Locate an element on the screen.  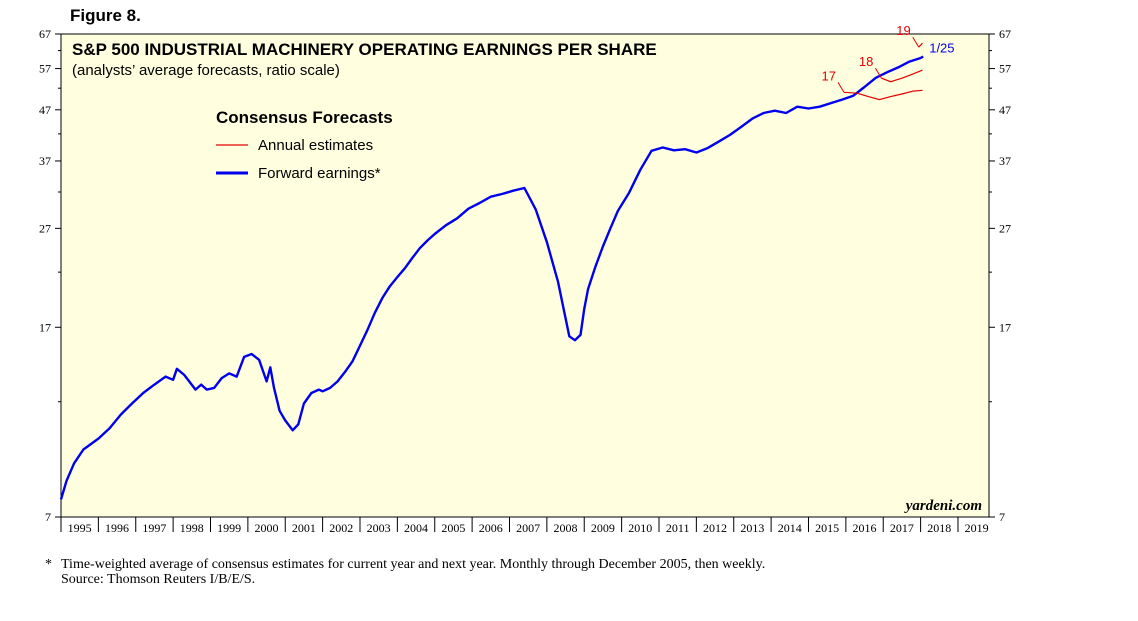
x-tick-label: 2002 is located at coordinates (341, 528).